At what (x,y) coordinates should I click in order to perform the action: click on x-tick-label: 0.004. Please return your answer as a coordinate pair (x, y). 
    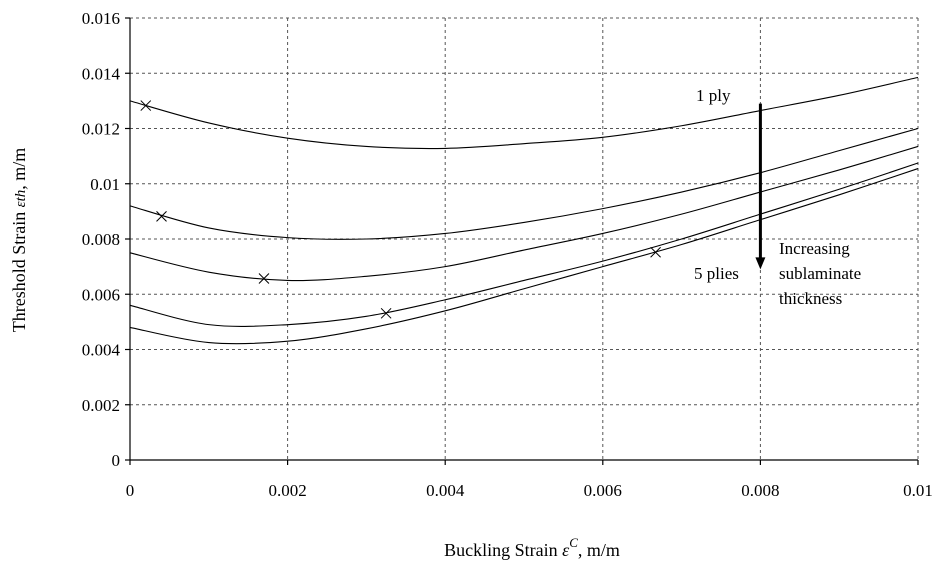
    Looking at the image, I should click on (445, 490).